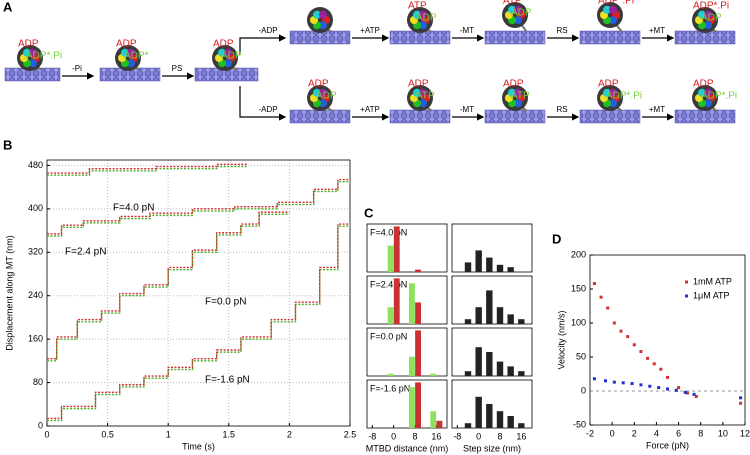 The image size is (750, 455). I want to click on y-tick-label: 240, so click(35, 295).